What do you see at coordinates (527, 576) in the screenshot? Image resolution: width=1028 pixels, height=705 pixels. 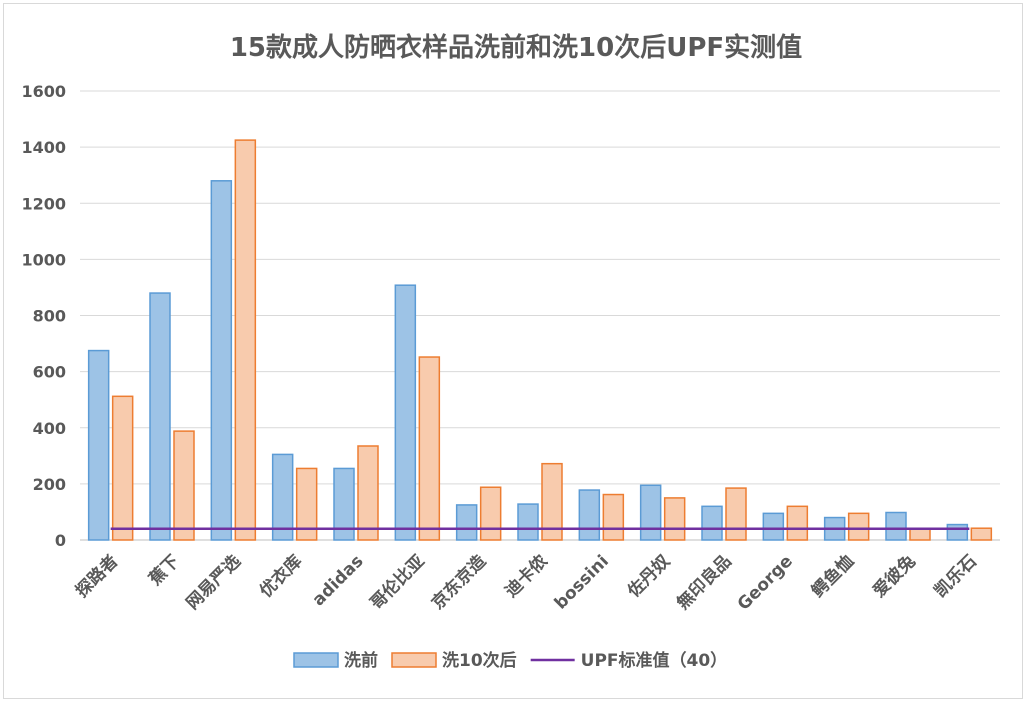 I see `x-category-label: 迪卡侬` at bounding box center [527, 576].